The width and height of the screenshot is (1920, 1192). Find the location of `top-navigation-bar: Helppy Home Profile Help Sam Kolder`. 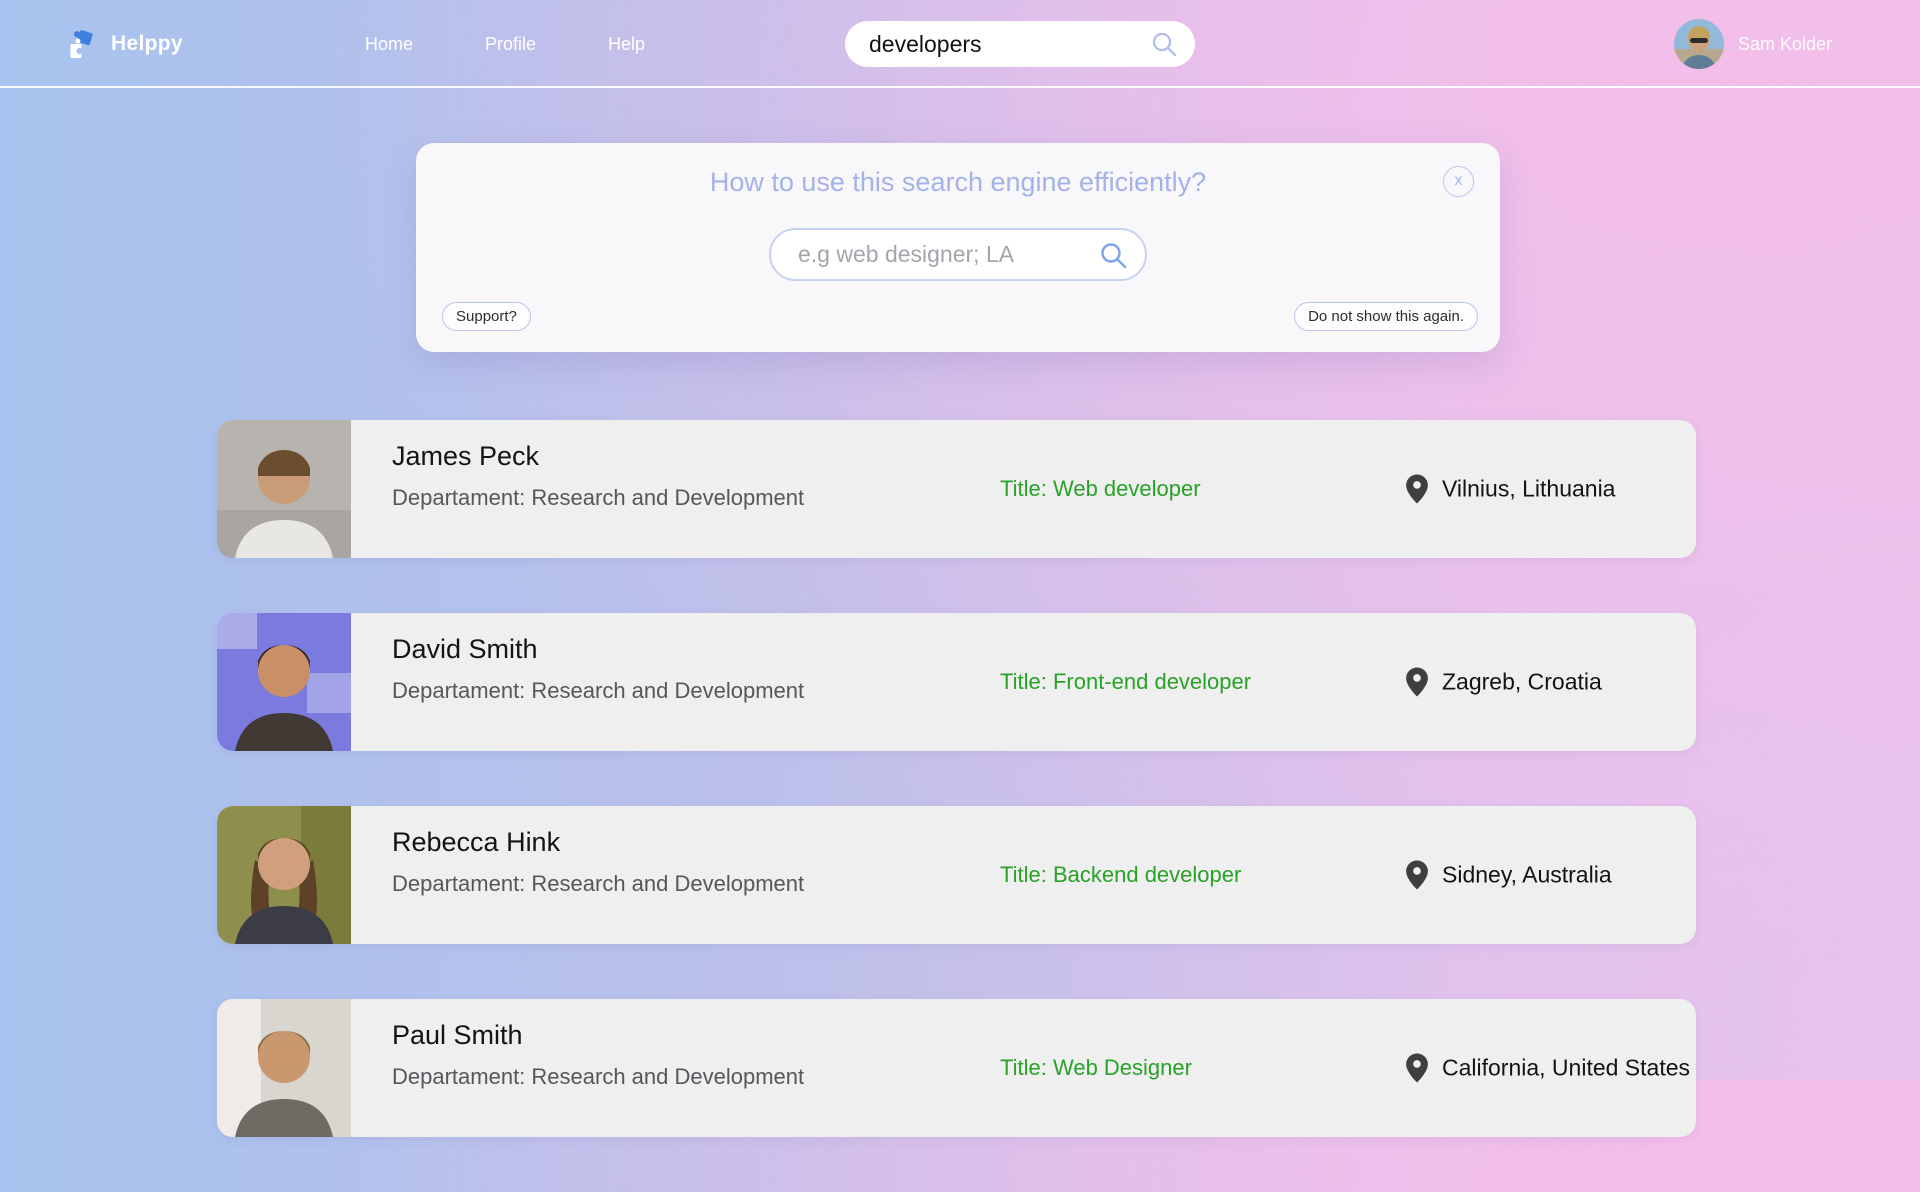

top-navigation-bar: Helppy Home Profile Help Sam Kolder is located at coordinates (960, 44).